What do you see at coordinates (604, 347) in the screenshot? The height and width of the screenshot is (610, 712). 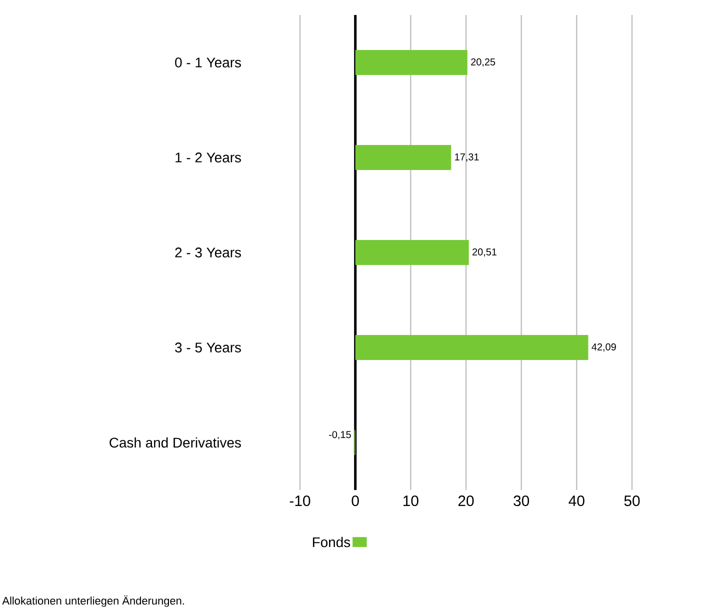 I see `data-label: 42,09` at bounding box center [604, 347].